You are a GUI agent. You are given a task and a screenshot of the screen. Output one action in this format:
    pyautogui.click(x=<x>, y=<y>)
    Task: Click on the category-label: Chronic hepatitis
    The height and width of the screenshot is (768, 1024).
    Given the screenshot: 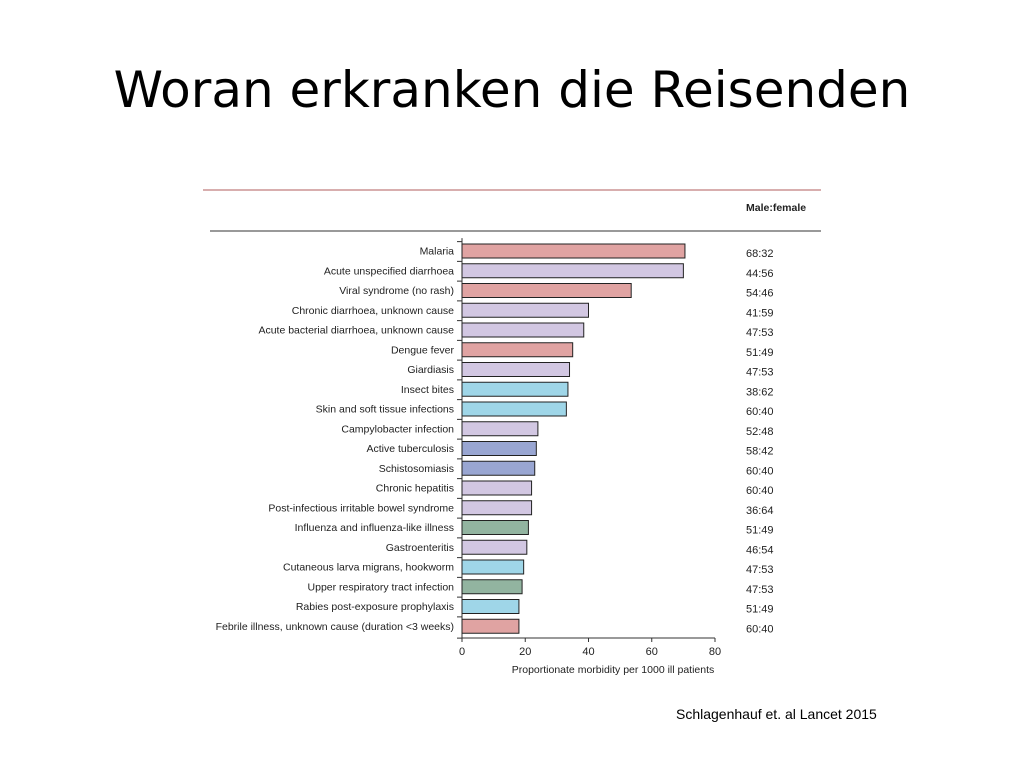 What is the action you would take?
    pyautogui.click(x=415, y=489)
    